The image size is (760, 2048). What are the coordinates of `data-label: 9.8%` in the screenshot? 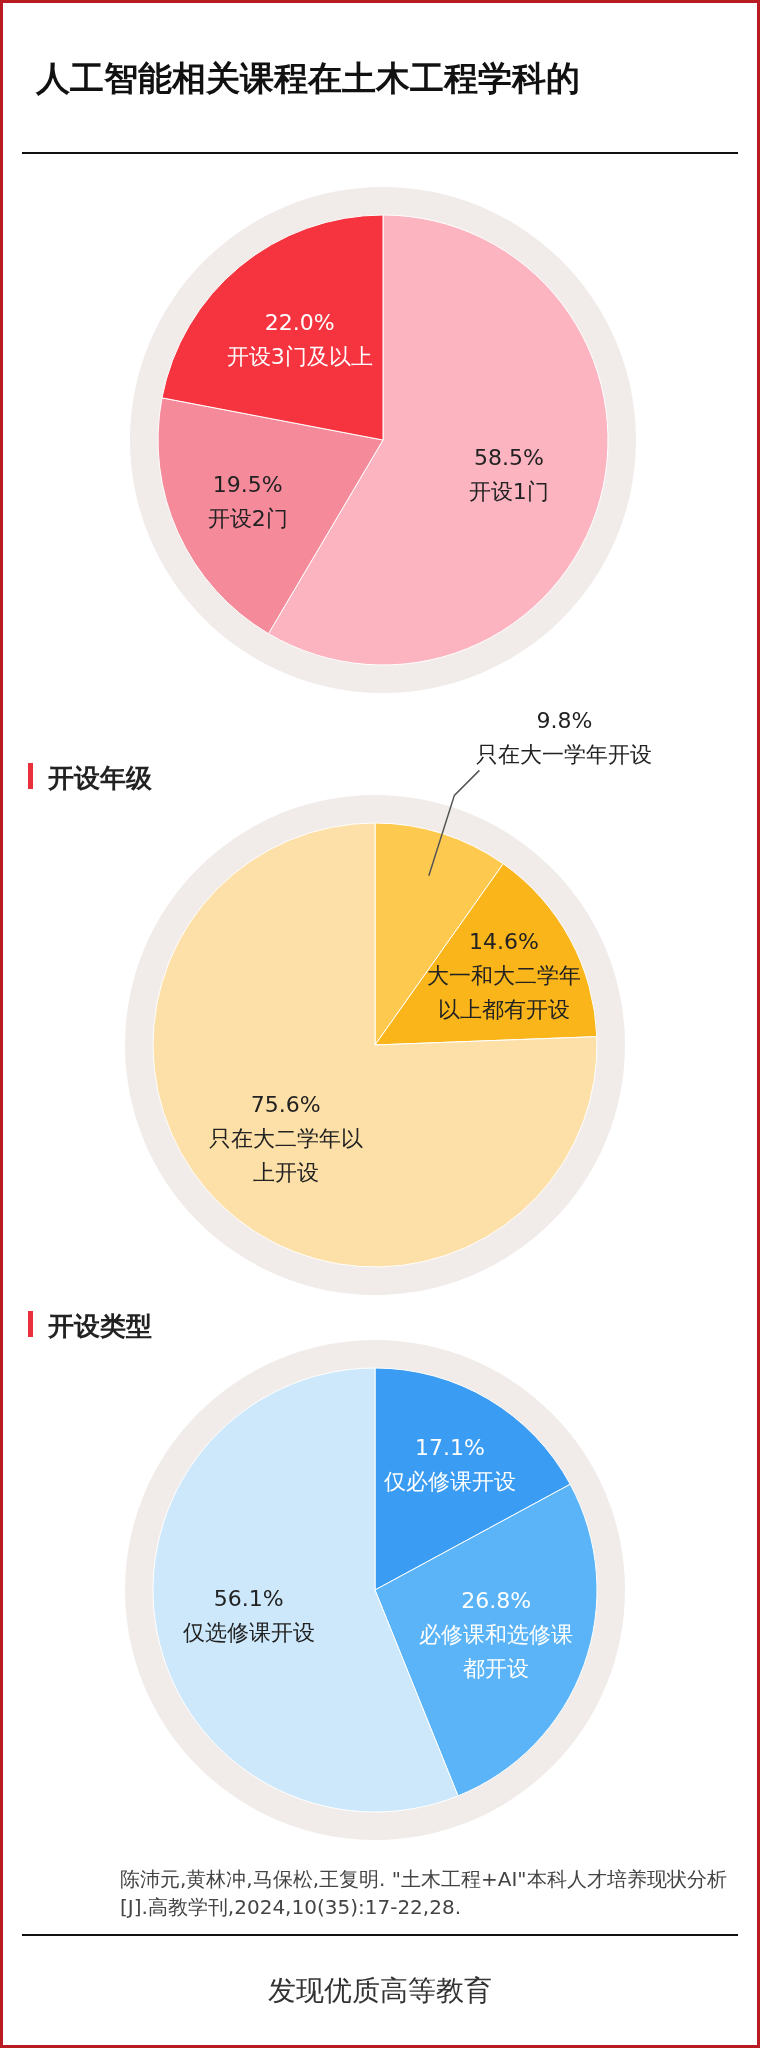 It's located at (564, 721).